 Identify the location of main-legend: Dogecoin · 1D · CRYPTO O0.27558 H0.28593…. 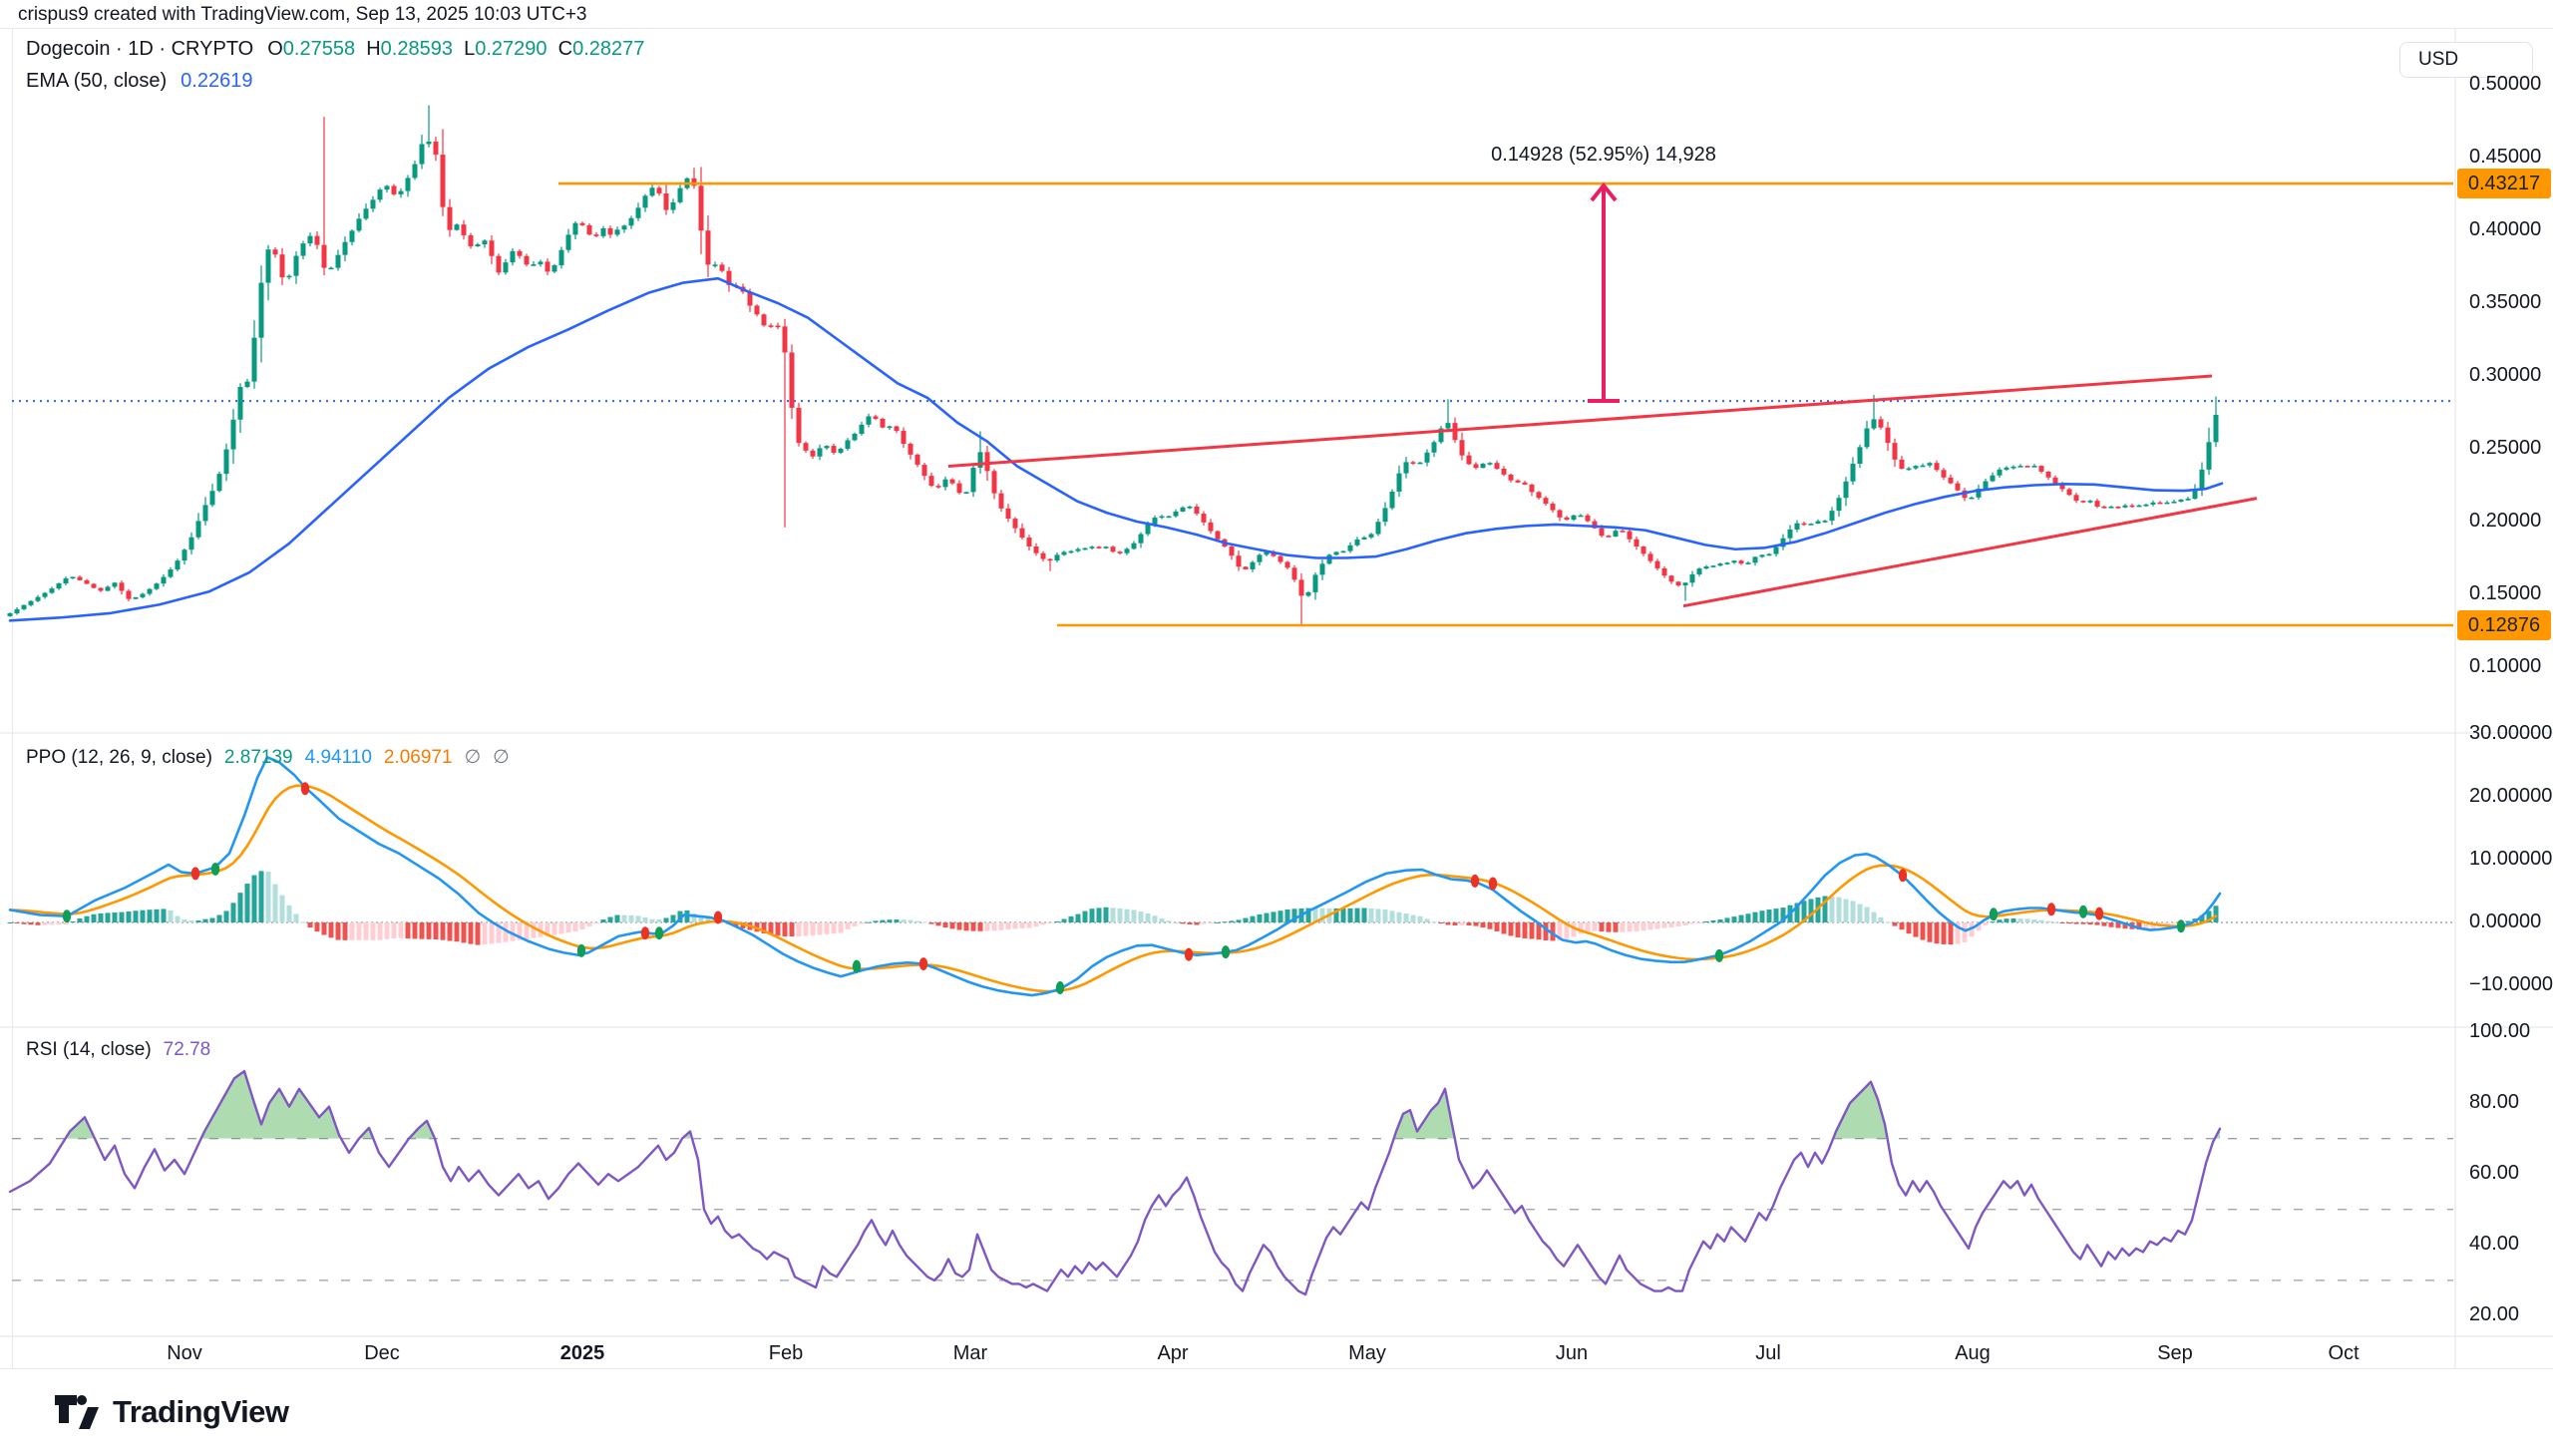
(335, 68).